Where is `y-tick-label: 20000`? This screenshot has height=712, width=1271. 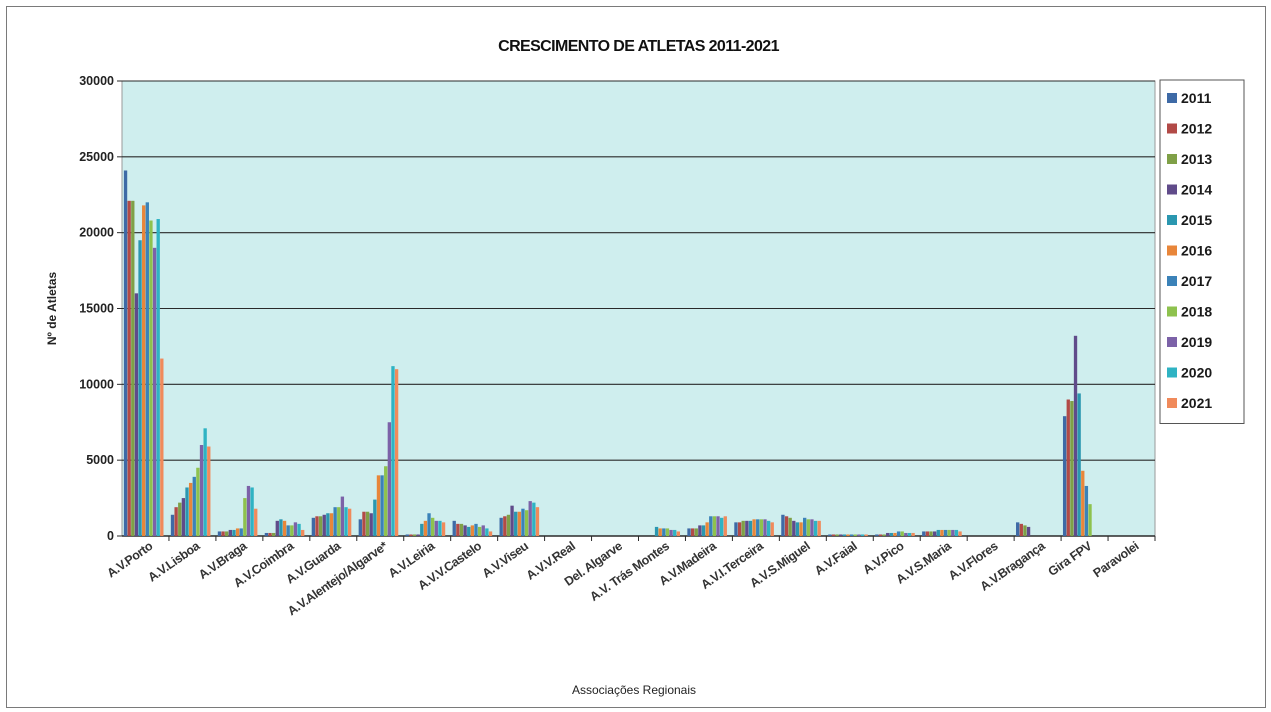 y-tick-label: 20000 is located at coordinates (96, 233).